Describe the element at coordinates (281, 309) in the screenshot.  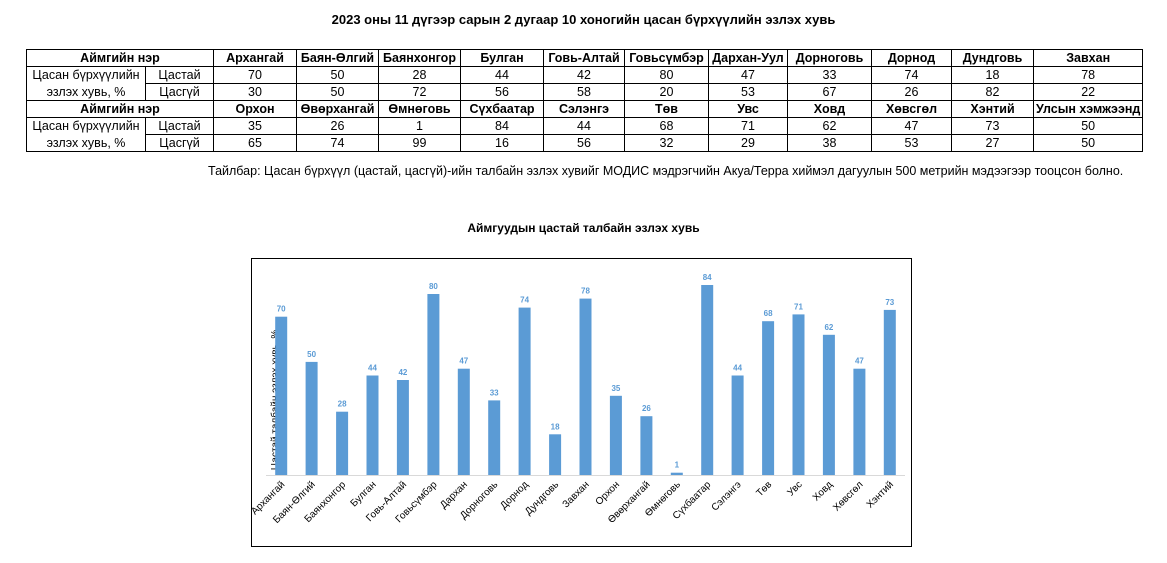
I see `data-label: 70` at that location.